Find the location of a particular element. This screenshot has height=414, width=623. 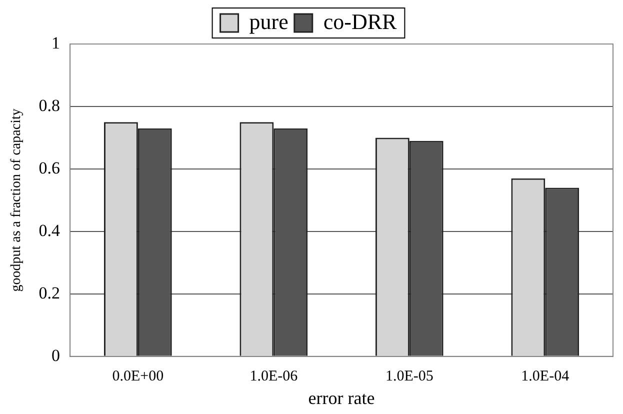

y-tick-label: 1 is located at coordinates (56, 42).